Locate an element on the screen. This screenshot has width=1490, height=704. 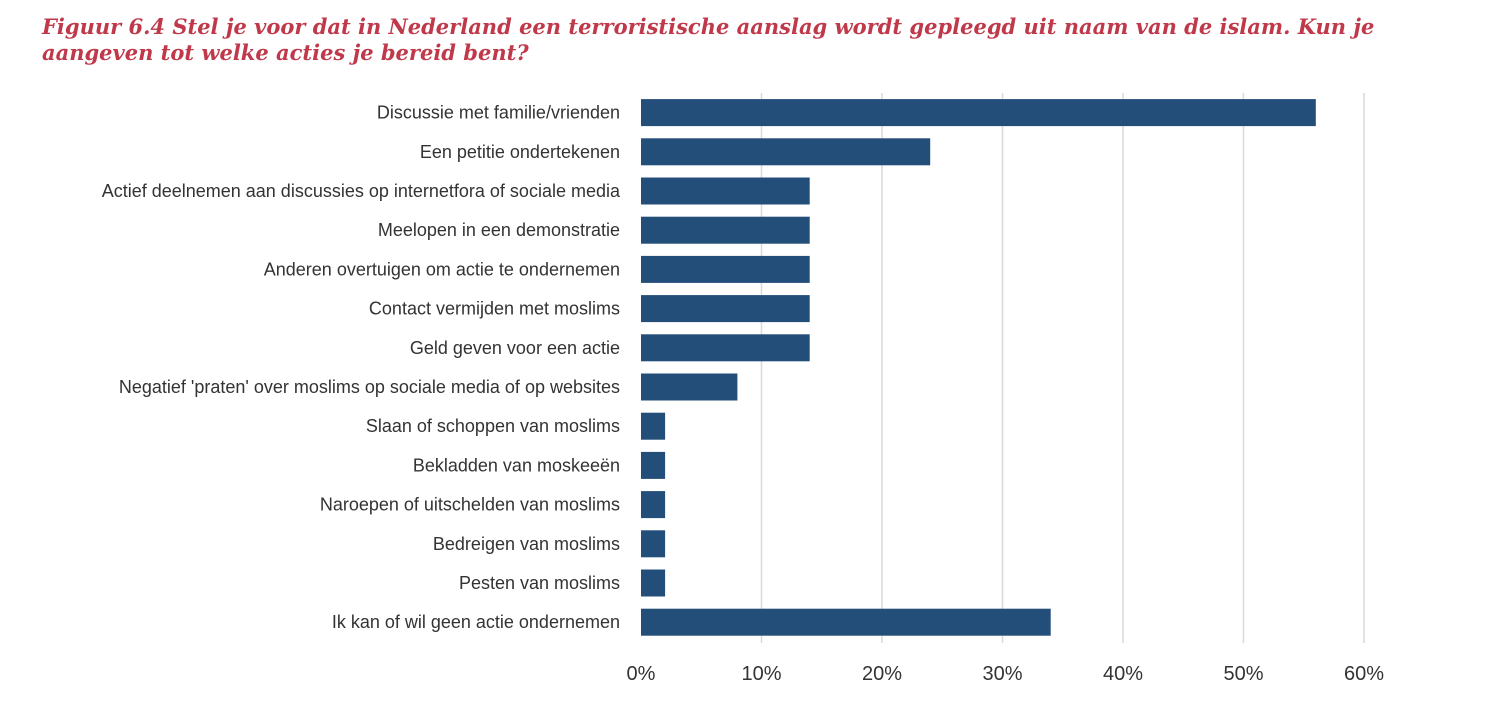
category-label: Discussie met familie/vrienden is located at coordinates (498, 113).